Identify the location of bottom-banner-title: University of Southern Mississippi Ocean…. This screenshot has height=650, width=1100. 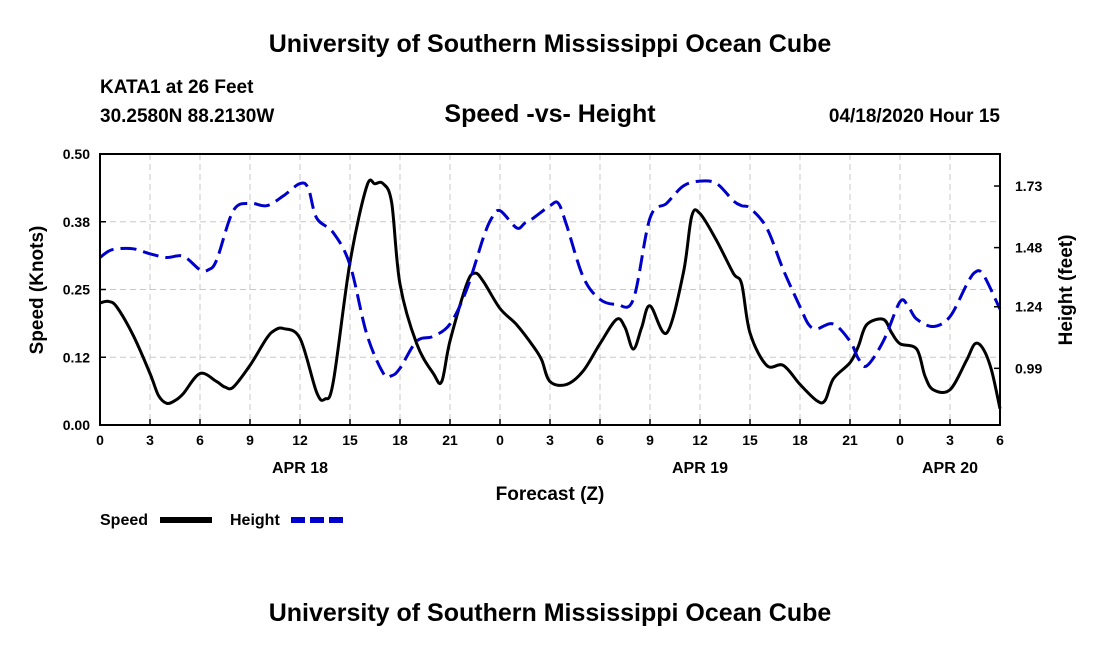
(550, 613).